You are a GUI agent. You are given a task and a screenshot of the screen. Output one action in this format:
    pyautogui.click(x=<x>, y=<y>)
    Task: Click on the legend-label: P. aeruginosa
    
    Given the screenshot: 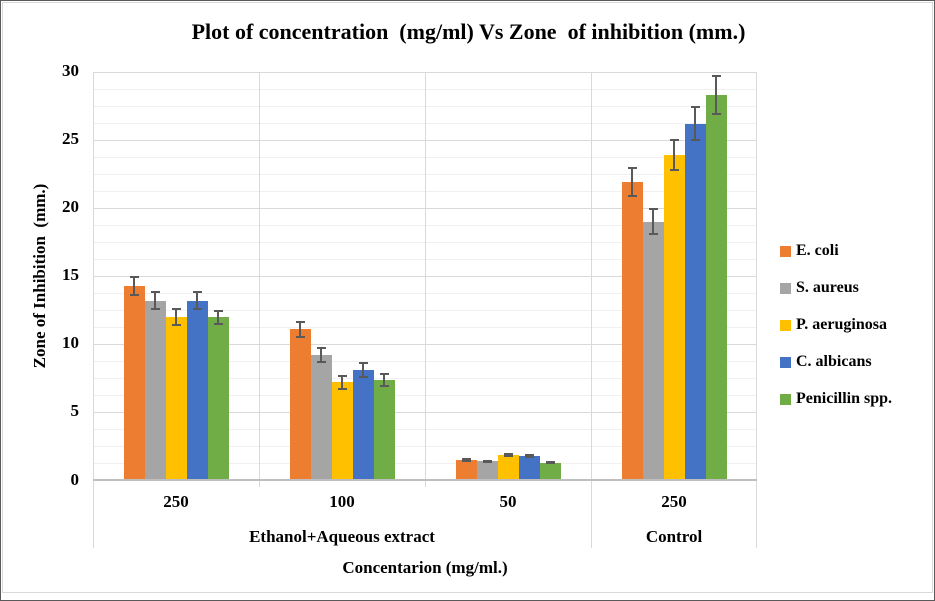 What is the action you would take?
    pyautogui.click(x=841, y=324)
    